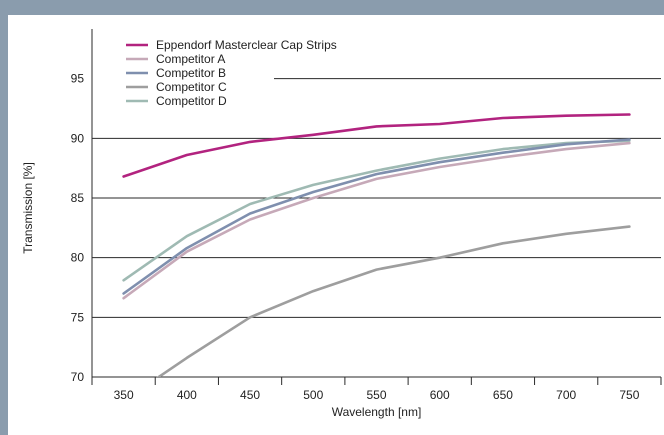  Describe the element at coordinates (190, 59) in the screenshot. I see `legend-label: Competitor A` at that location.